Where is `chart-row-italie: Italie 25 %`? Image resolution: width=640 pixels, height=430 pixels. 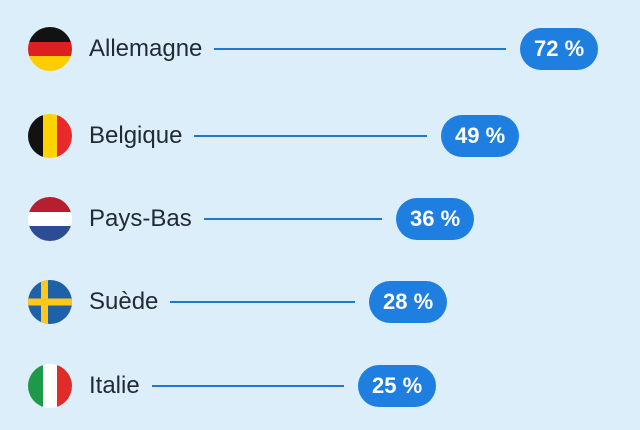
chart-row-italie: Italie 25 % is located at coordinates (320, 386).